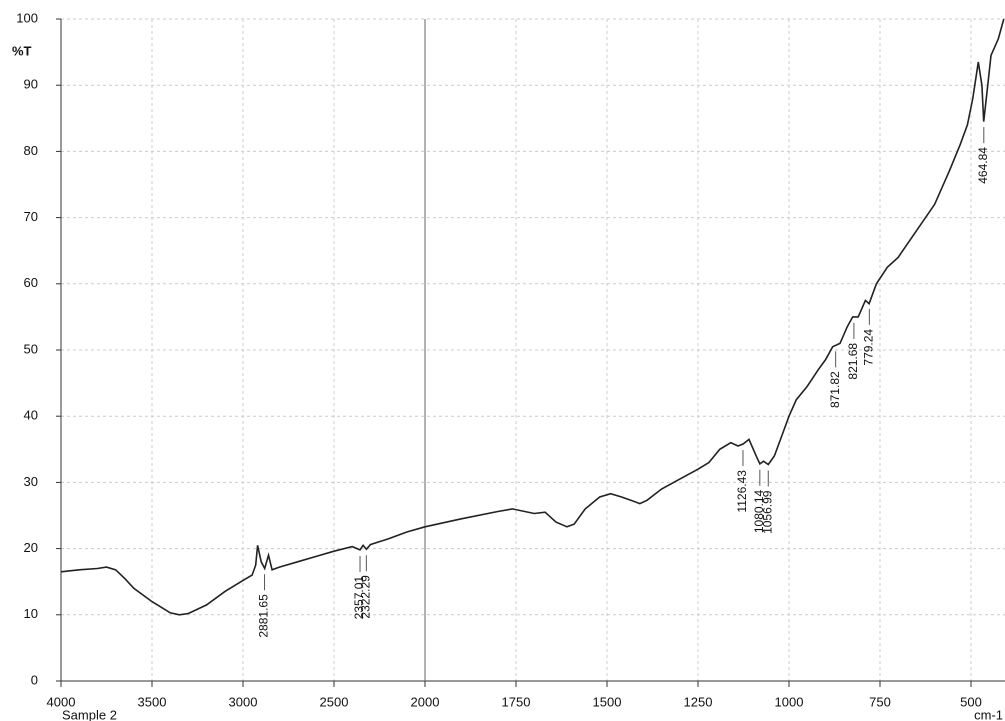 The width and height of the screenshot is (1005, 721). I want to click on x-tick-label: 750, so click(880, 701).